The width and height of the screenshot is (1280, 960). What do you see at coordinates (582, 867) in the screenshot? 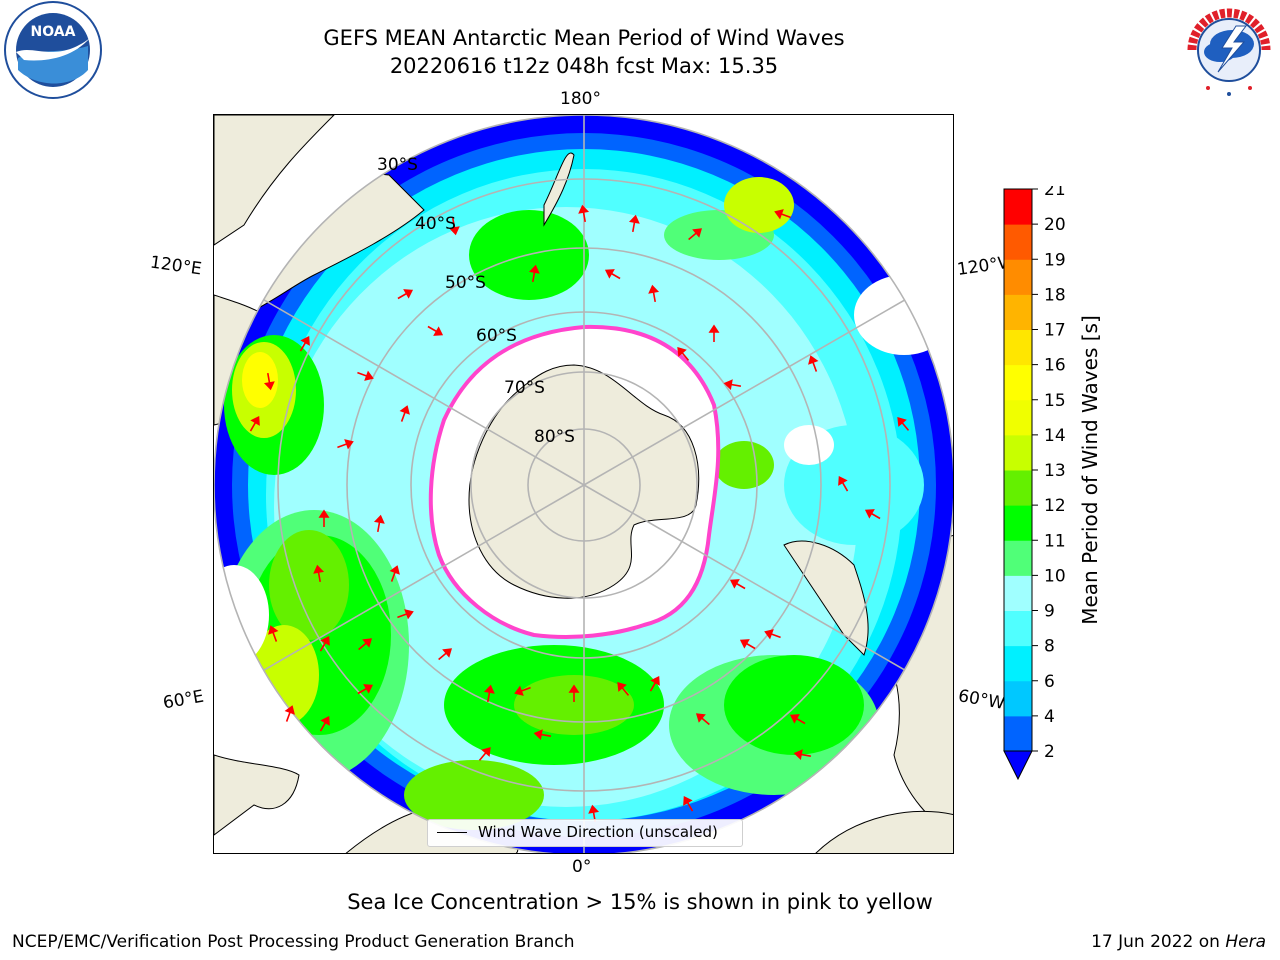
I see `lon-label-0: 0°` at bounding box center [582, 867].